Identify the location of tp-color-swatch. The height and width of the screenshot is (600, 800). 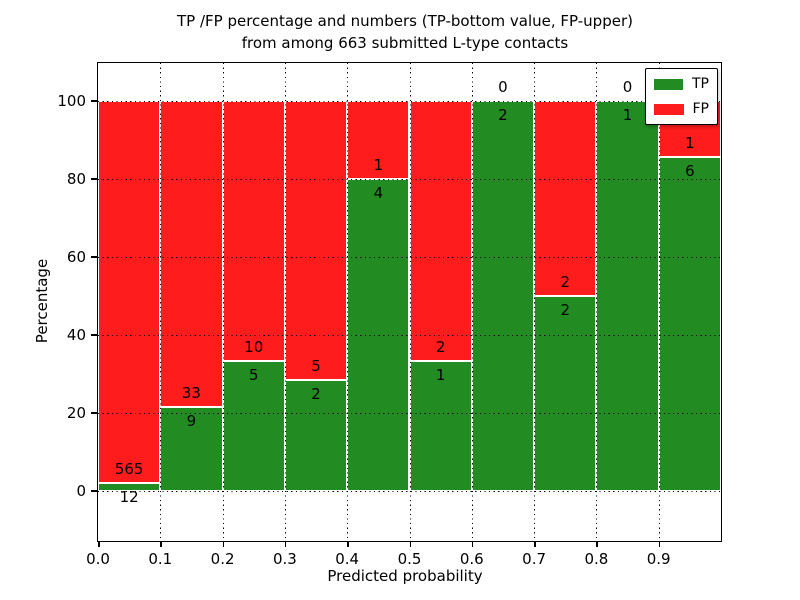
(668, 84).